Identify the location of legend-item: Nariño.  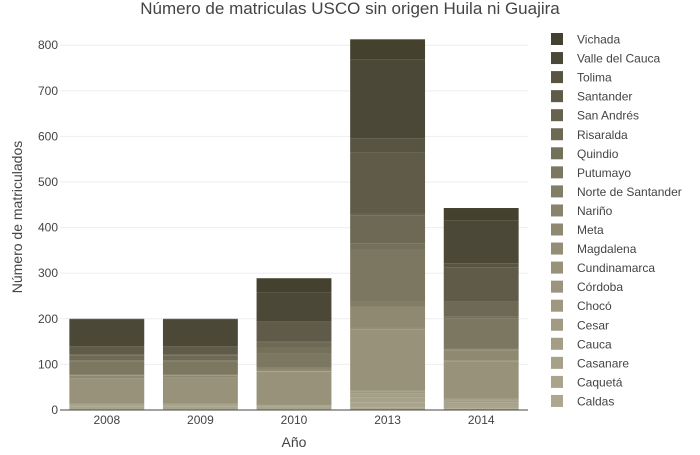
(582, 211).